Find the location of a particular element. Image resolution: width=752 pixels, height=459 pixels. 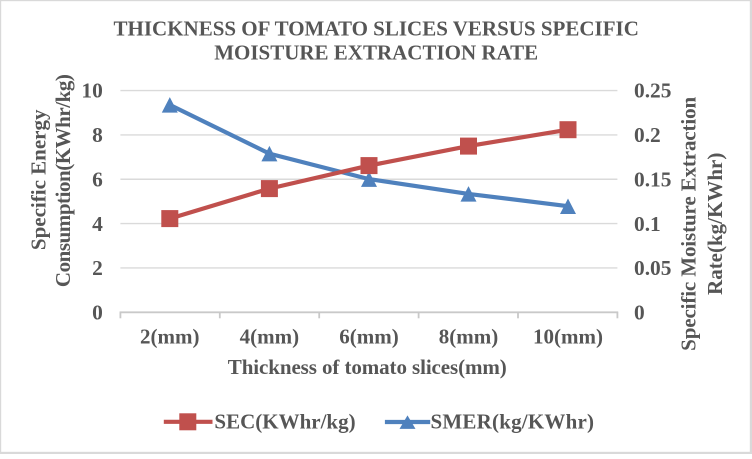

svg-text: 2(mm) is located at coordinates (169, 337).